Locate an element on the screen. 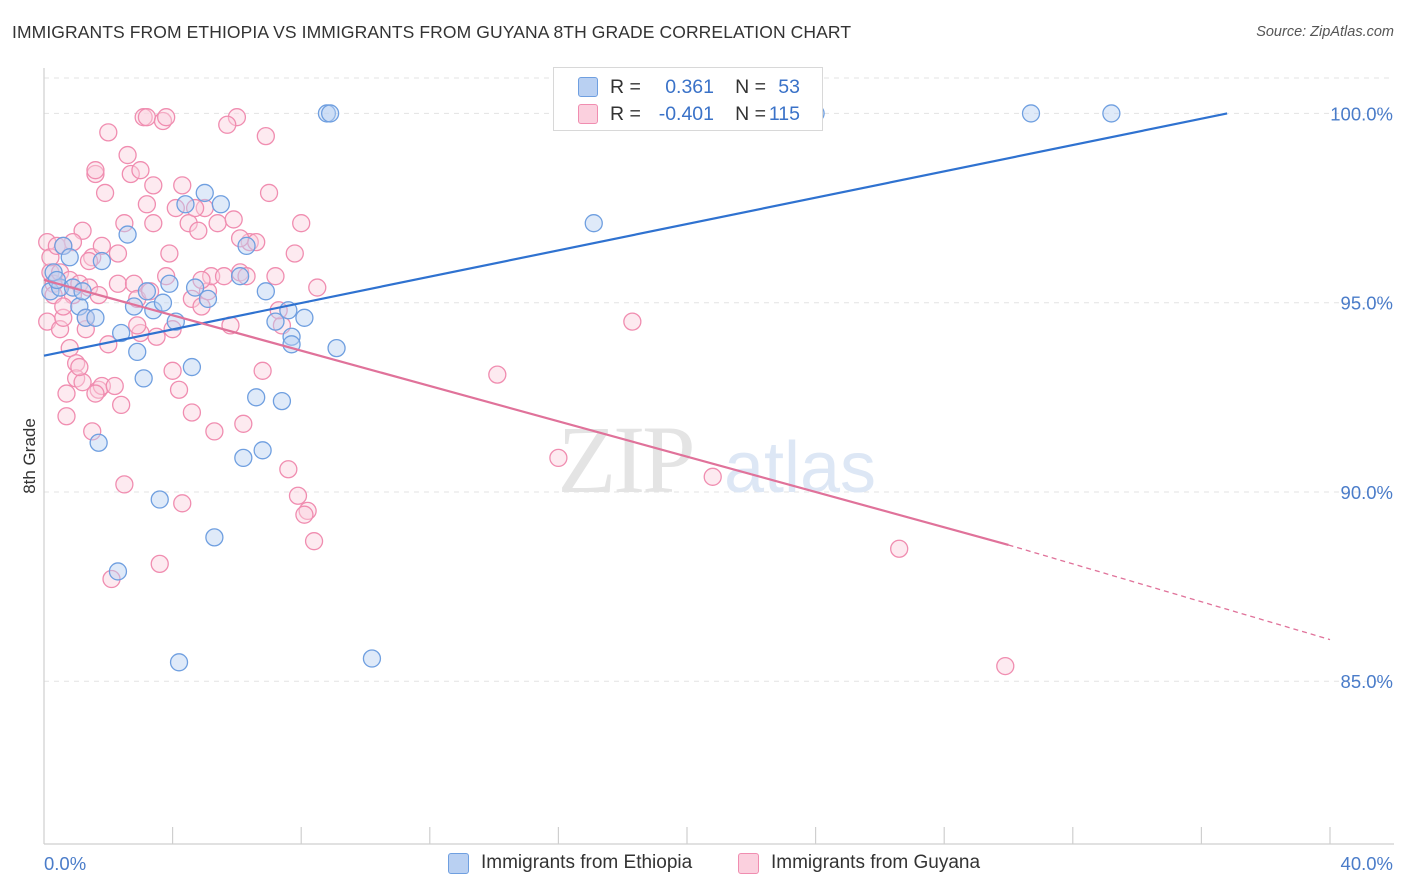  trend-line-guyana-extension is located at coordinates (1169, 592).